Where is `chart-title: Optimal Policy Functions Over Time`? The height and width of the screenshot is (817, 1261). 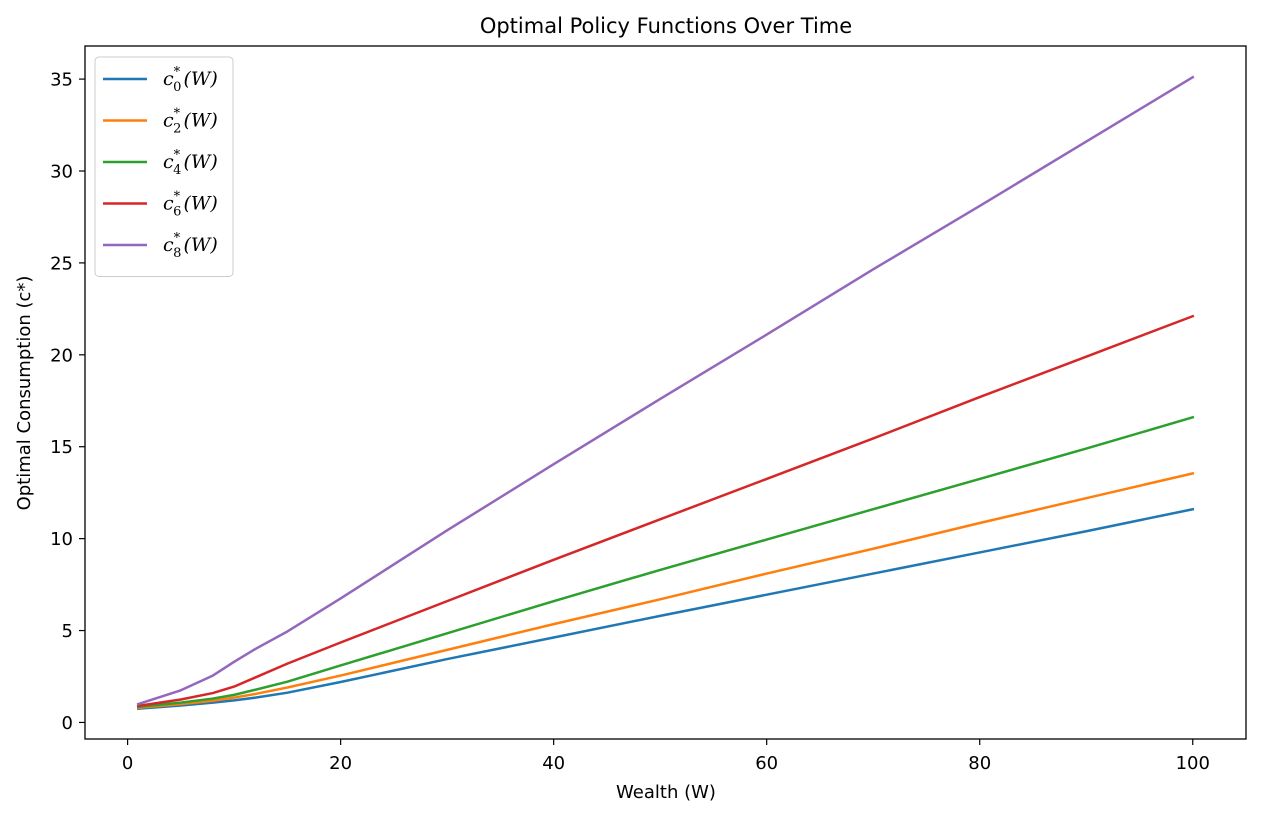 chart-title: Optimal Policy Functions Over Time is located at coordinates (666, 26).